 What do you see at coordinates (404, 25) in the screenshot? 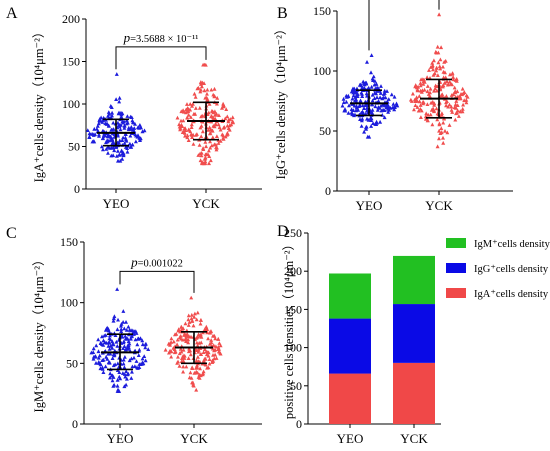
I see `significance-bracket` at bounding box center [404, 25].